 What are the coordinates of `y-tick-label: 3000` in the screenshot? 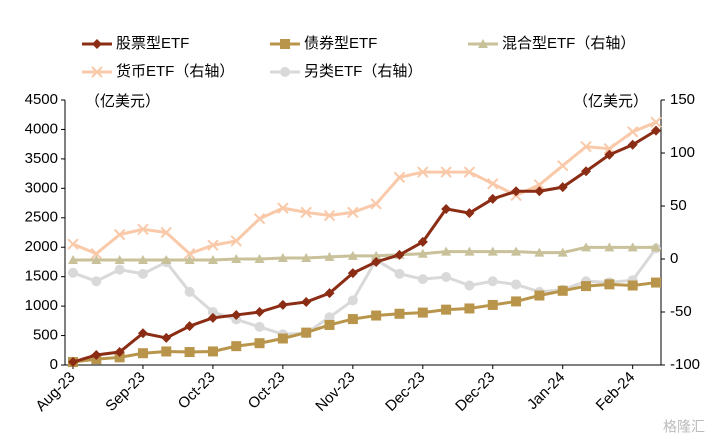 It's located at (41, 187).